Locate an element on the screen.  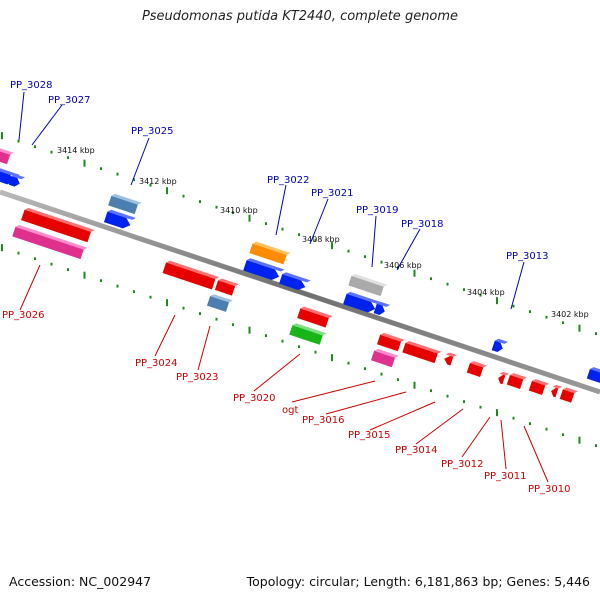
feature-red-3011b is located at coordinates (539, 387).